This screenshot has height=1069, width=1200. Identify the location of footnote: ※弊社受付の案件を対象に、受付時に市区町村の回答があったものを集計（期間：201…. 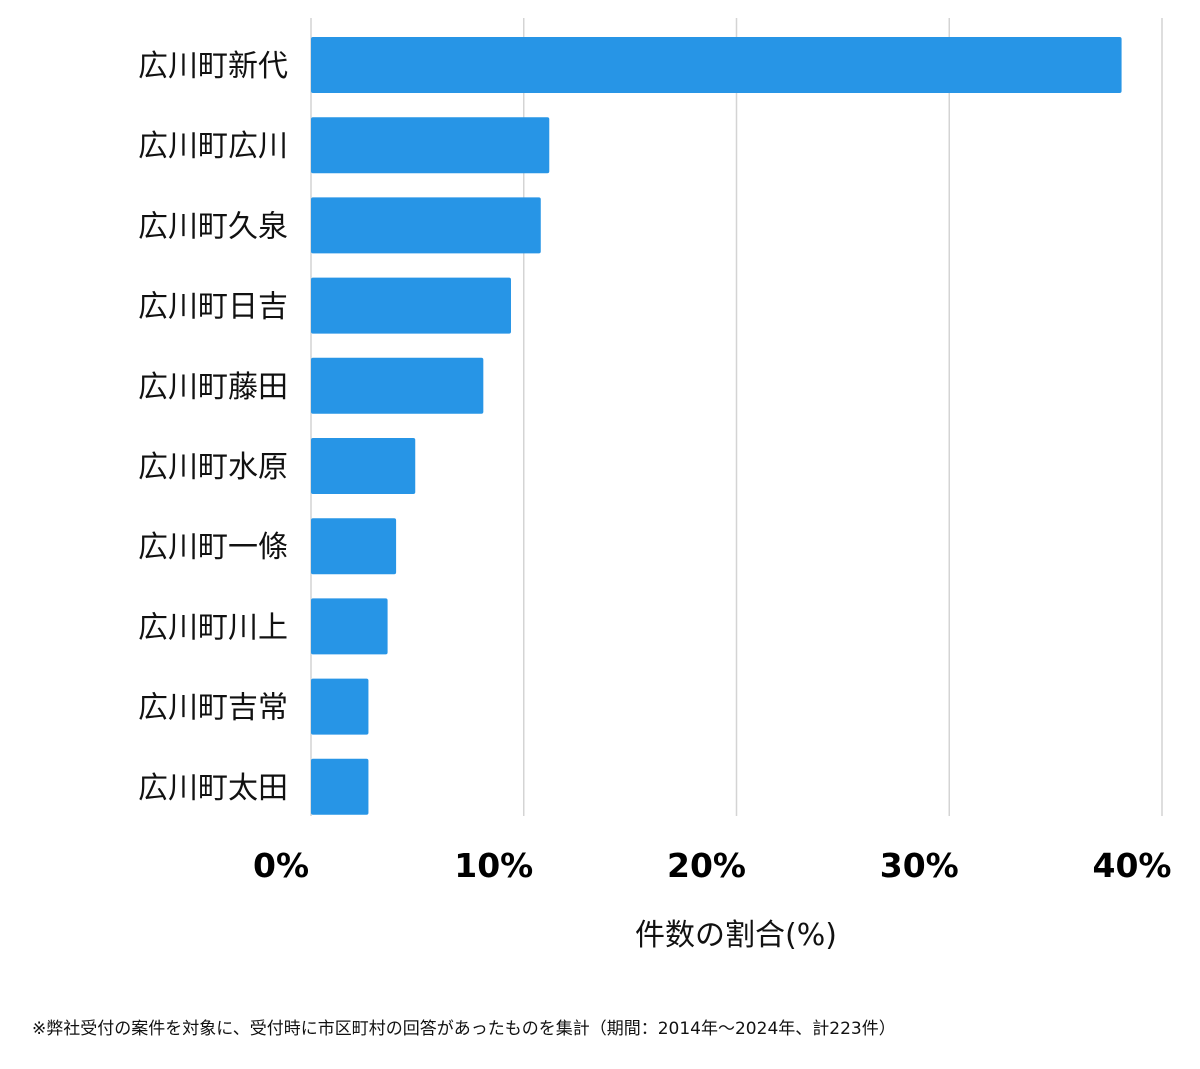
(464, 1029).